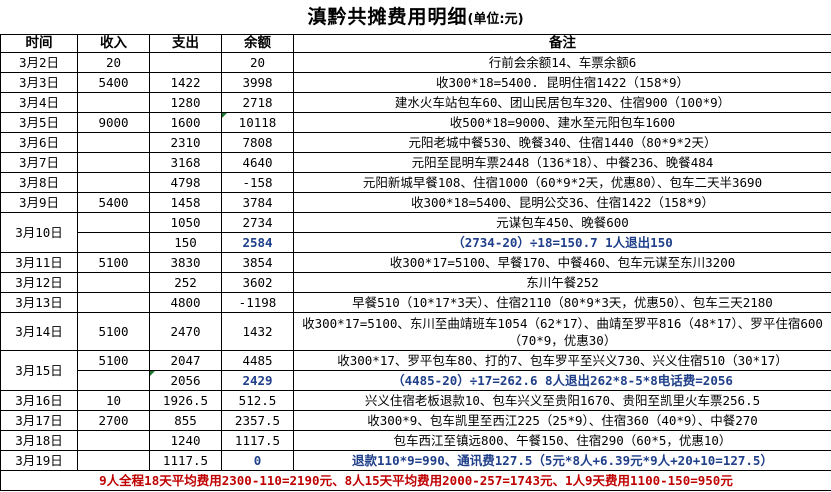  Describe the element at coordinates (257, 62) in the screenshot. I see `cell-balance: 20` at that location.